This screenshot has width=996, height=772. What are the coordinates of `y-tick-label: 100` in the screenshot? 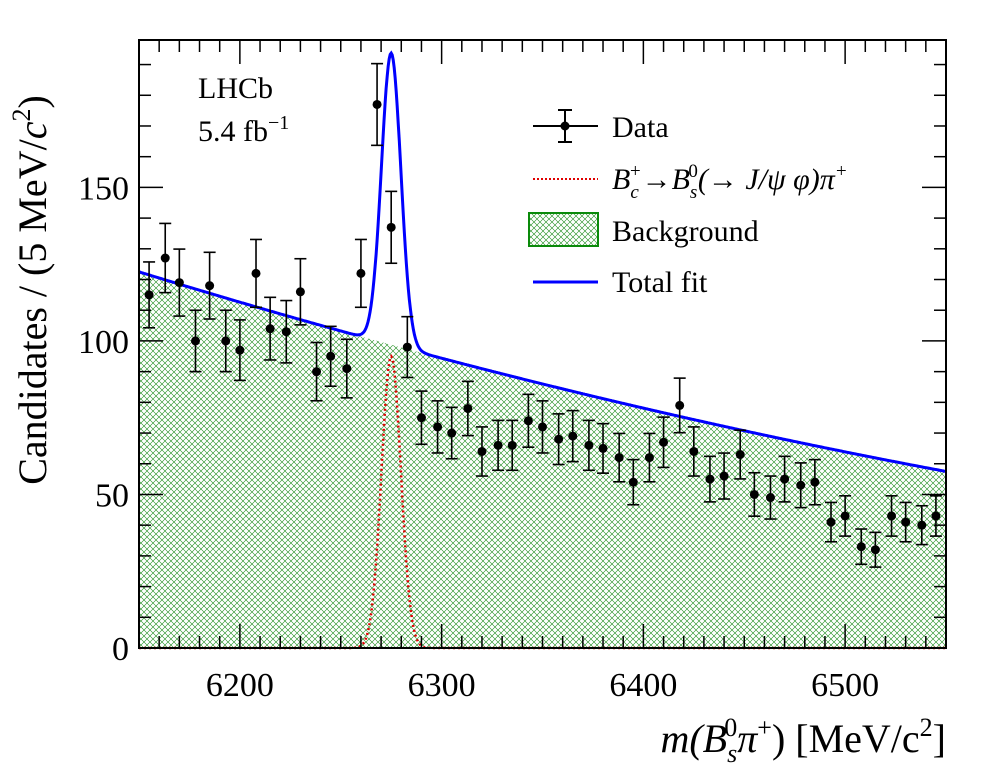 It's located at (103, 342).